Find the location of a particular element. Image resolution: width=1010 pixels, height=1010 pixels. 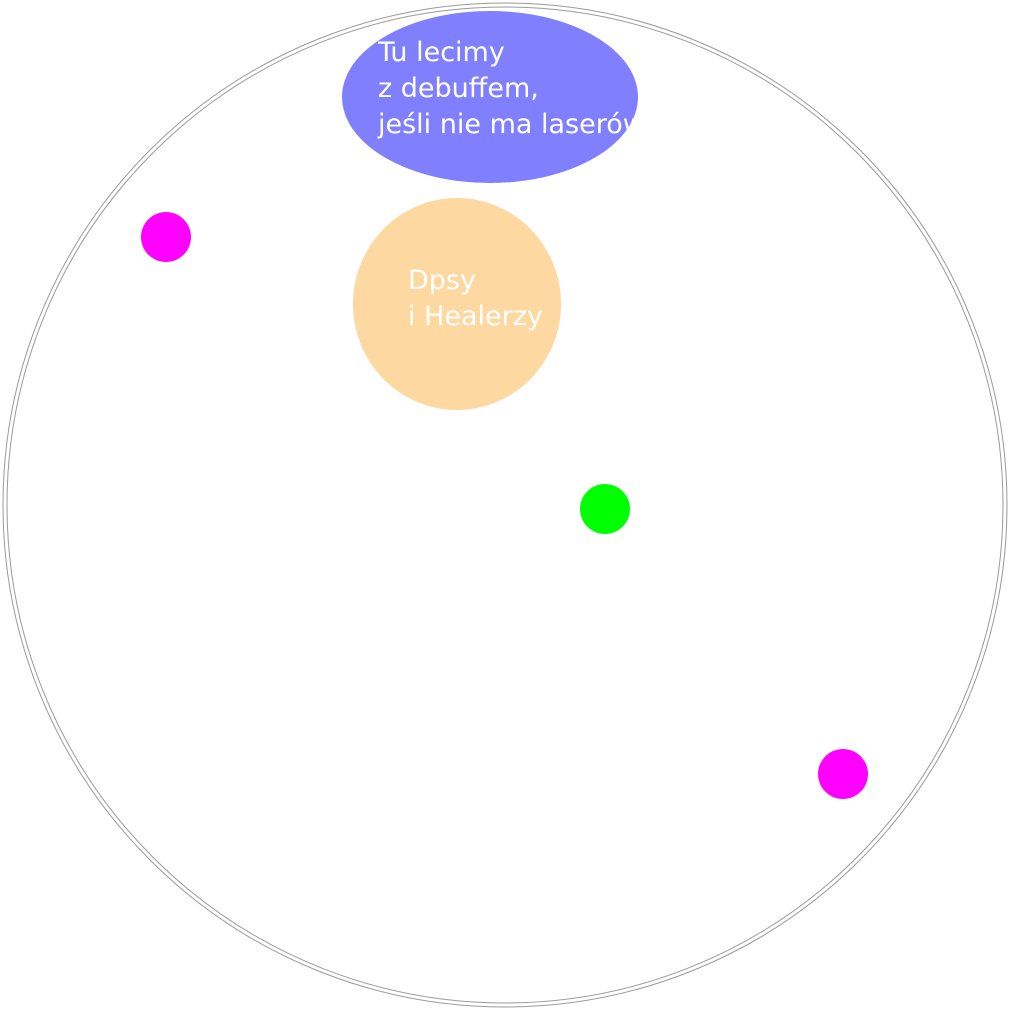

group-zone-label-line-1: Dpsy is located at coordinates (442, 280).